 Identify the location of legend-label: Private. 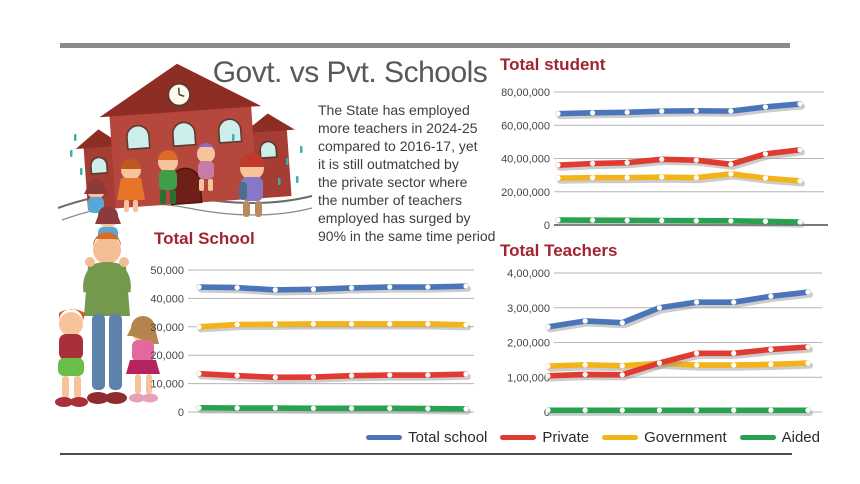
(566, 437).